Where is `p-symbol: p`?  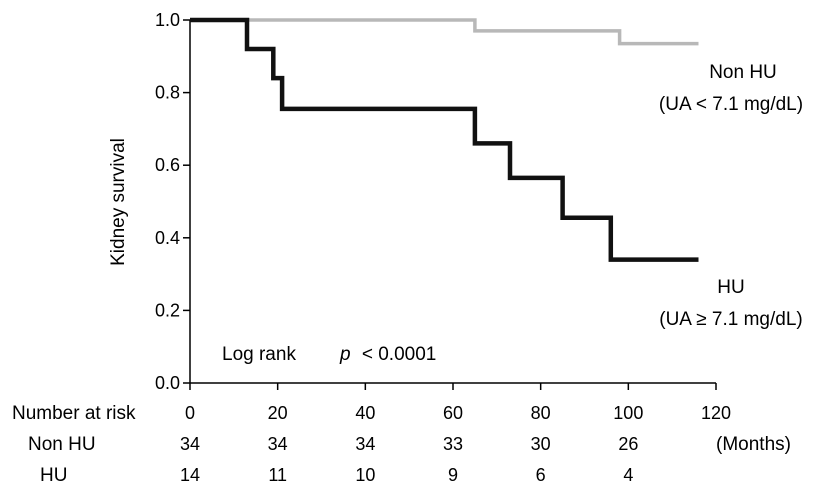 p-symbol: p is located at coordinates (345, 354).